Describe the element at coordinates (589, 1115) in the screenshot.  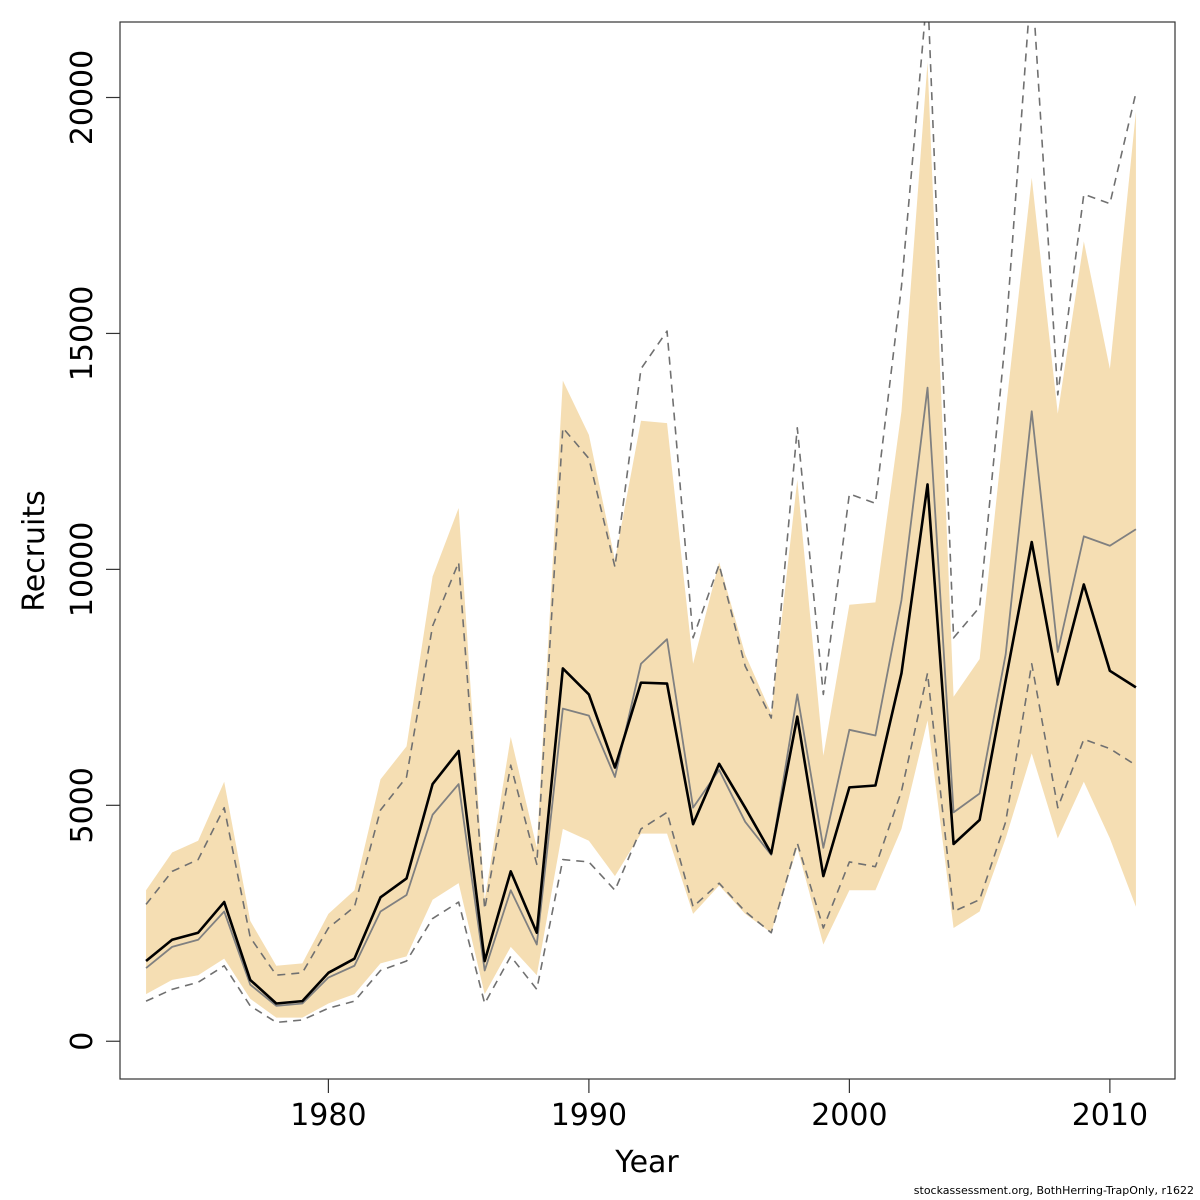
I see `x-tick-label: 1990` at that location.